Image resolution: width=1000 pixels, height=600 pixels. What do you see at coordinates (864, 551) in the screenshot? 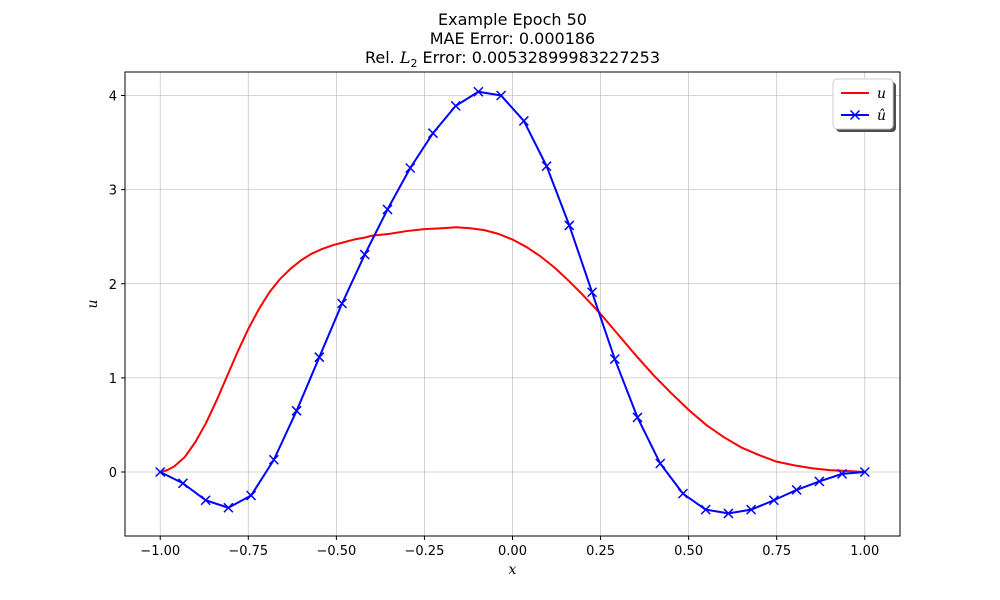
I see `x-tick-label: 1.00` at bounding box center [864, 551].